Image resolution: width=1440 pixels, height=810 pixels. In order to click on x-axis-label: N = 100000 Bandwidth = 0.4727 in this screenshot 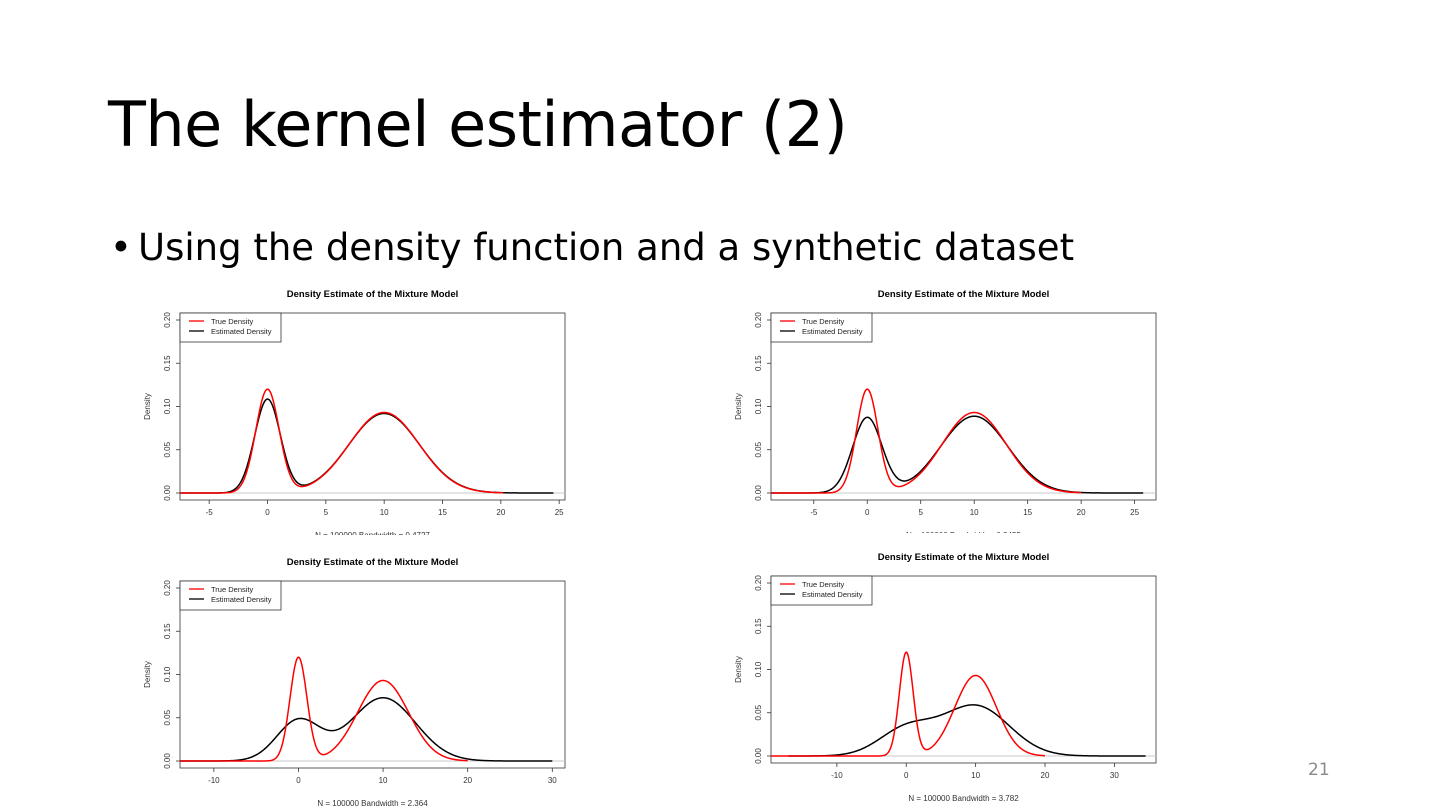, I will do `click(372, 533)`.